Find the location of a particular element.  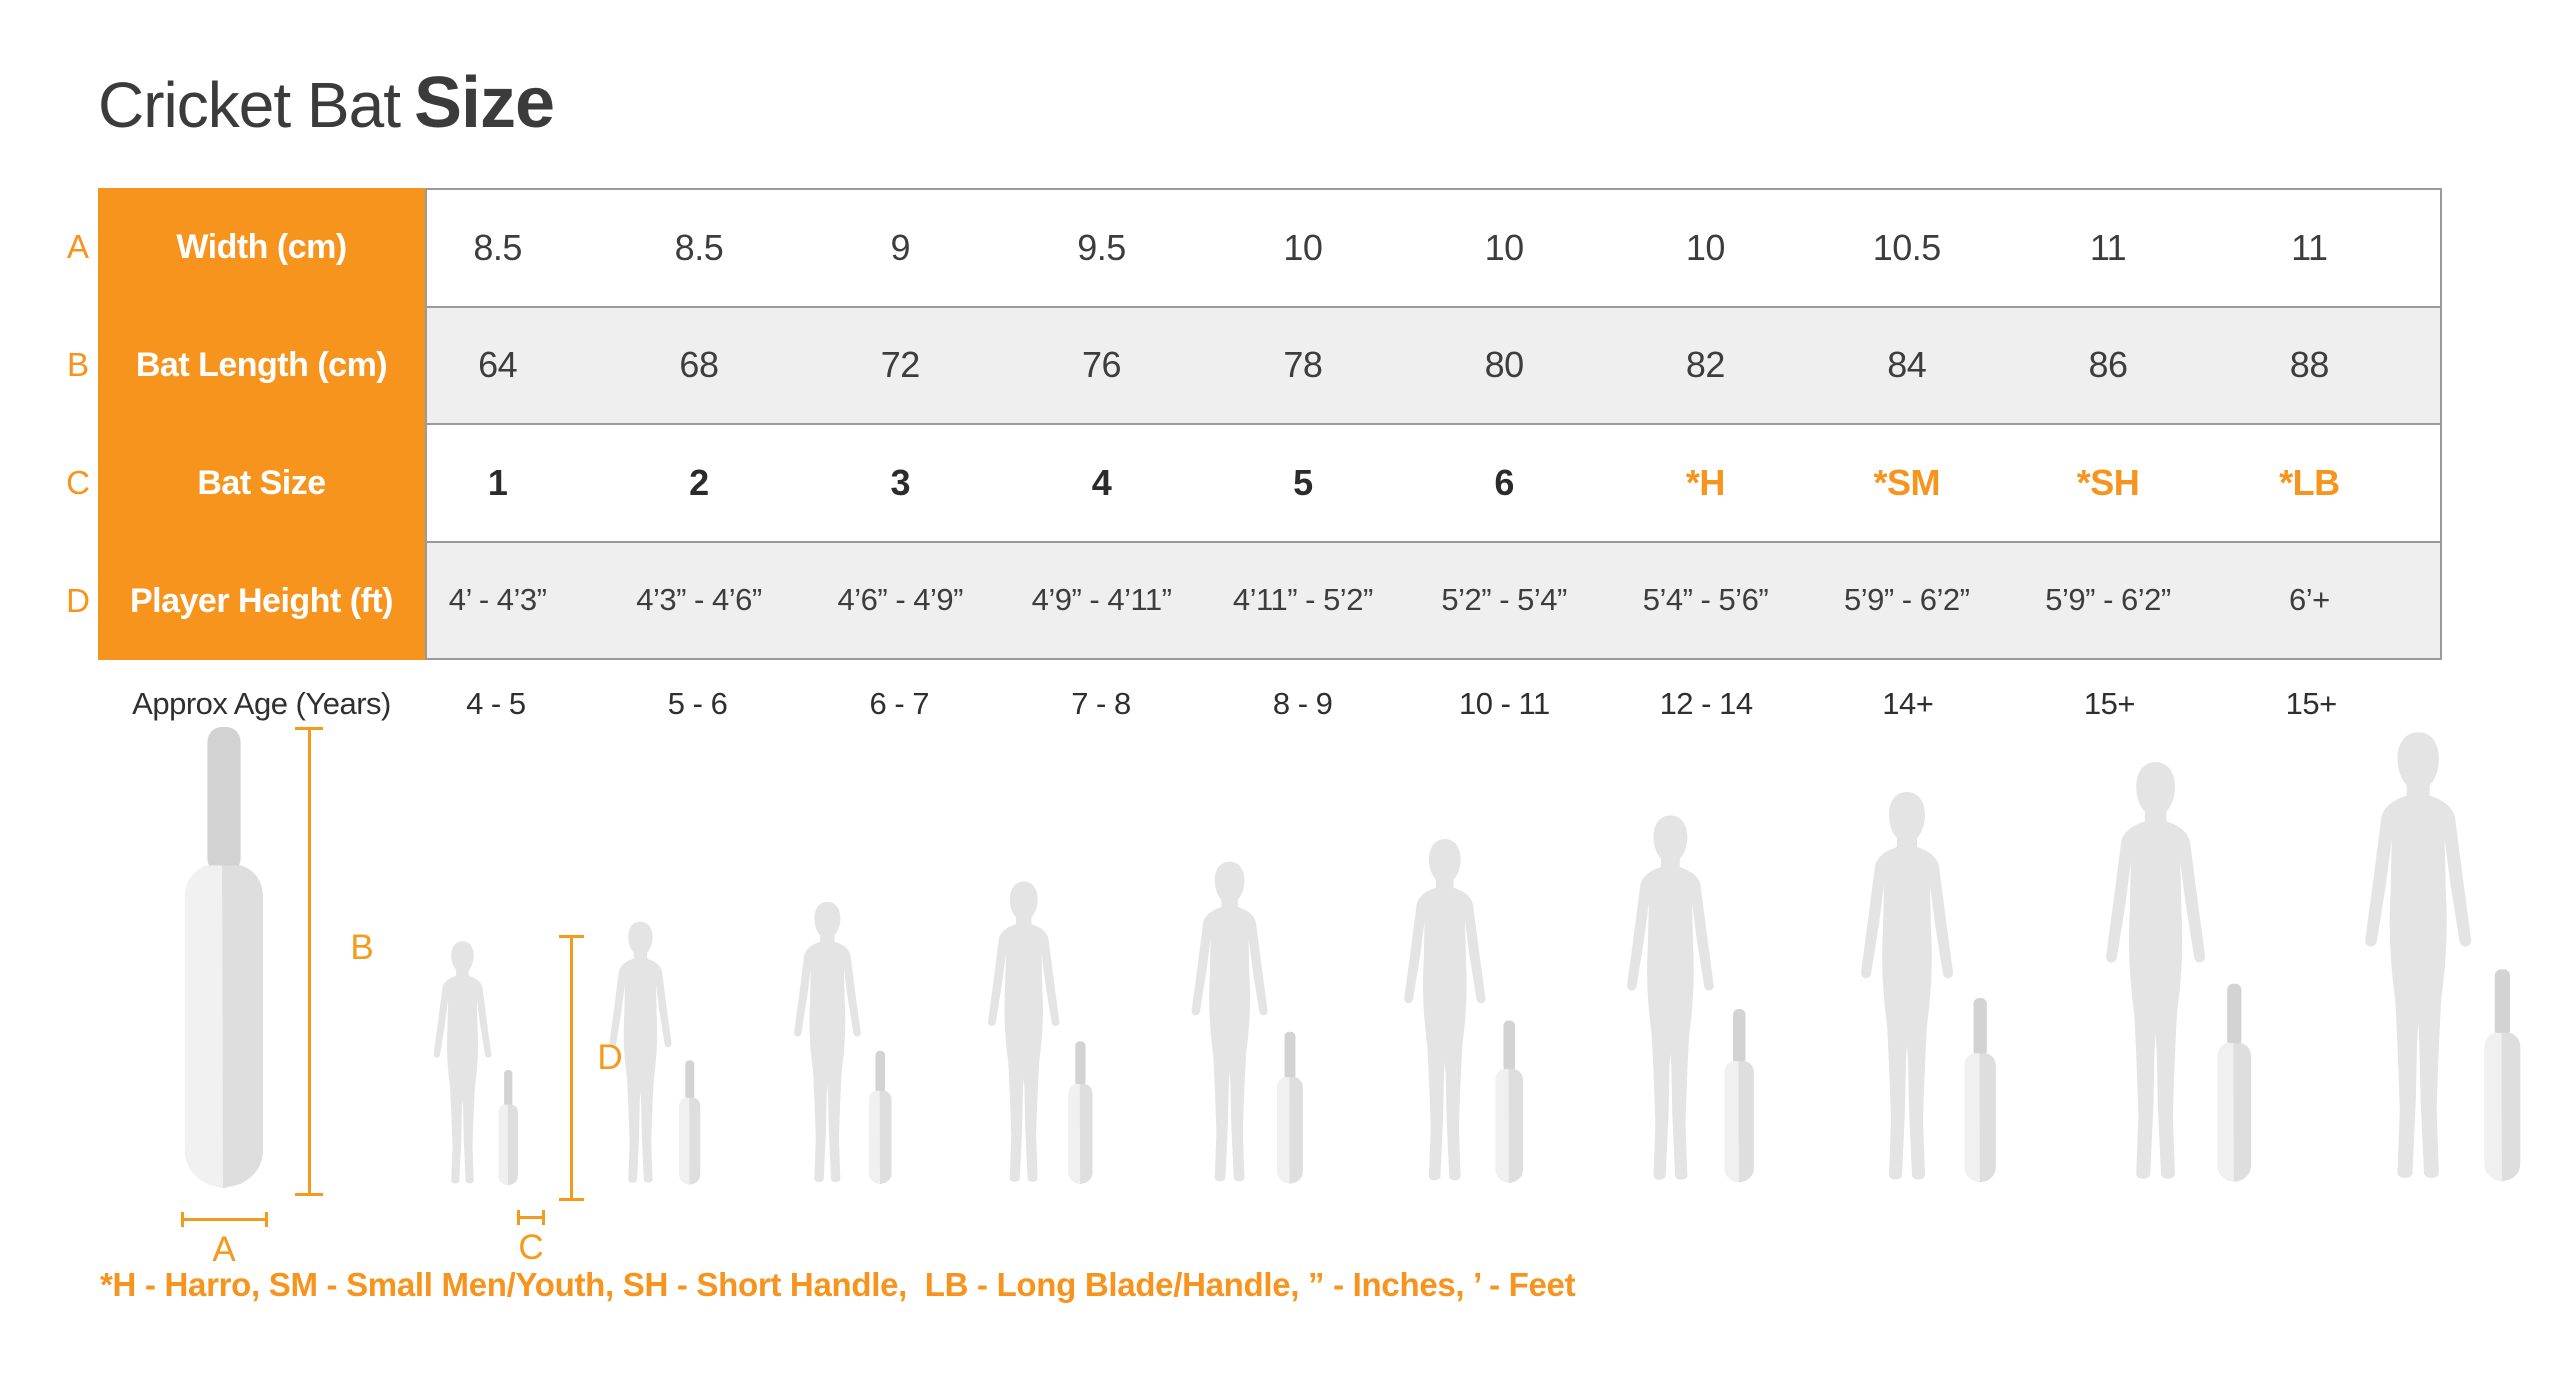

title-regular: Cricket Bat is located at coordinates (249, 105).